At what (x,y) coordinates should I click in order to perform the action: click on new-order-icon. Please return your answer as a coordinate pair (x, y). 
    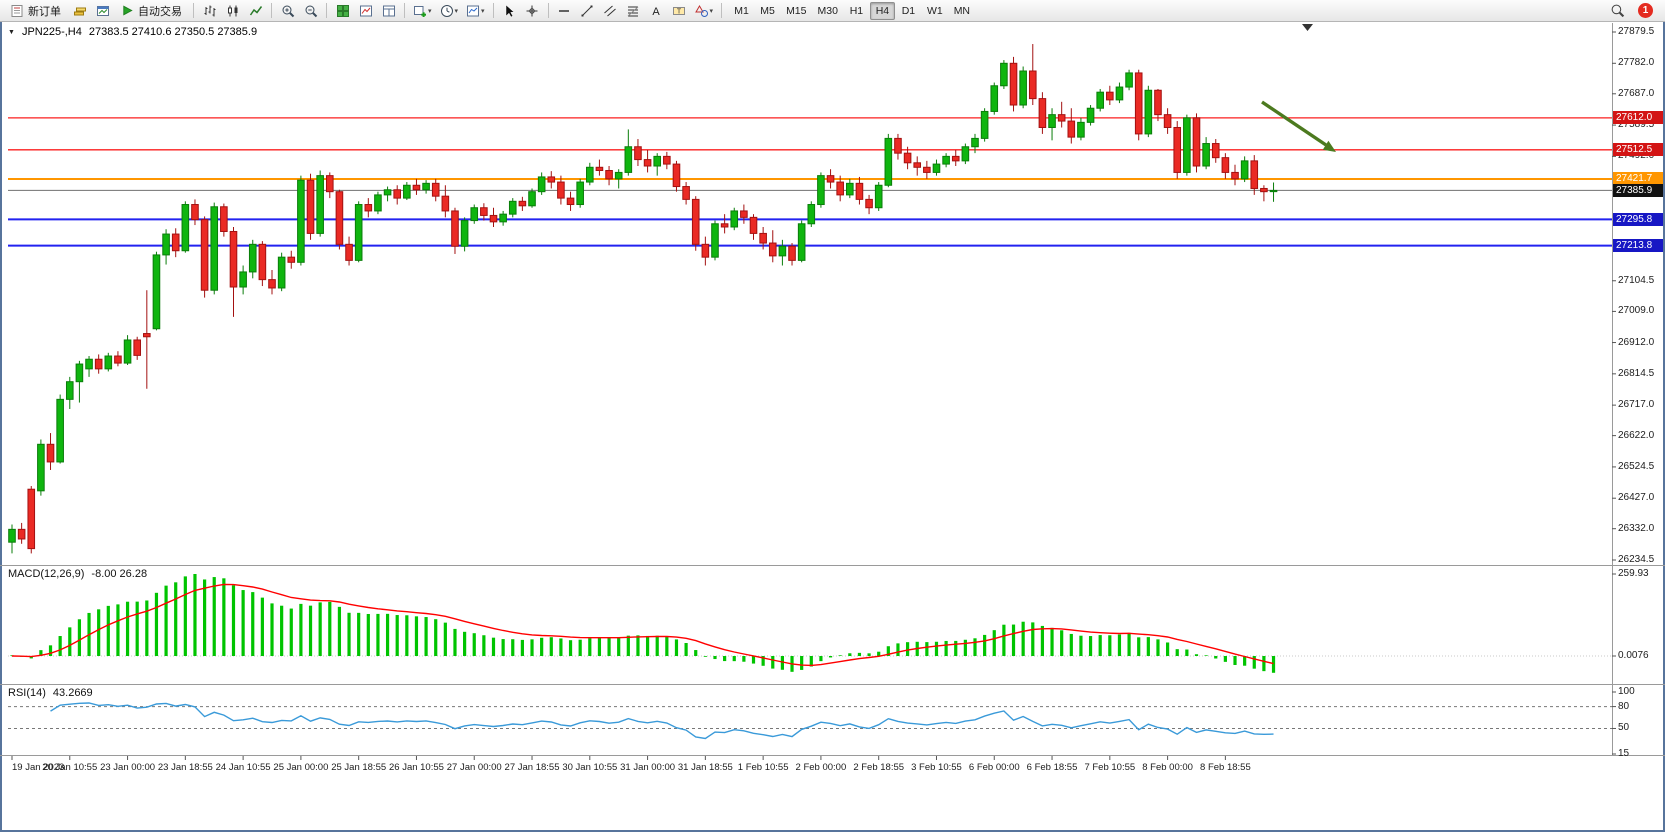
    Looking at the image, I should click on (17, 10).